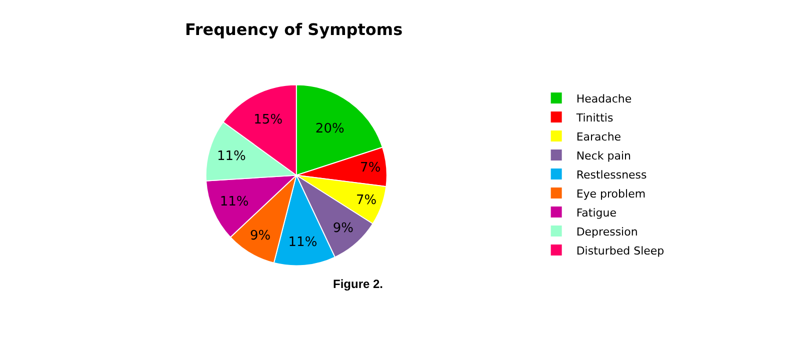  I want to click on legend-label: Tinittis, so click(594, 117).